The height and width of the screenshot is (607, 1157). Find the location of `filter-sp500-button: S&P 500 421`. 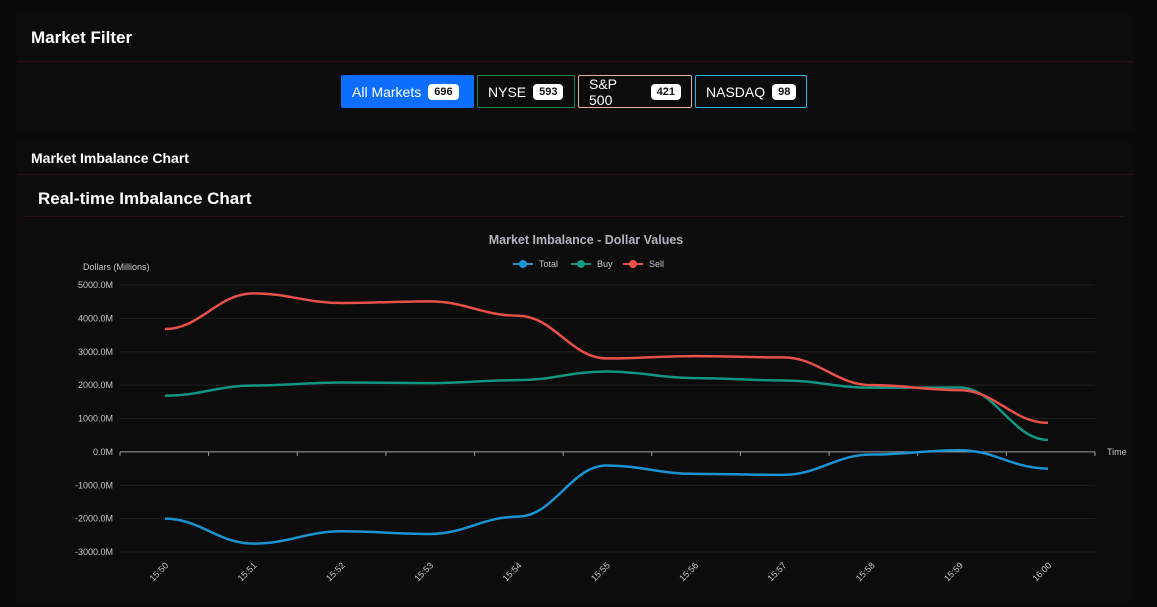

filter-sp500-button: S&P 500 421 is located at coordinates (635, 91).